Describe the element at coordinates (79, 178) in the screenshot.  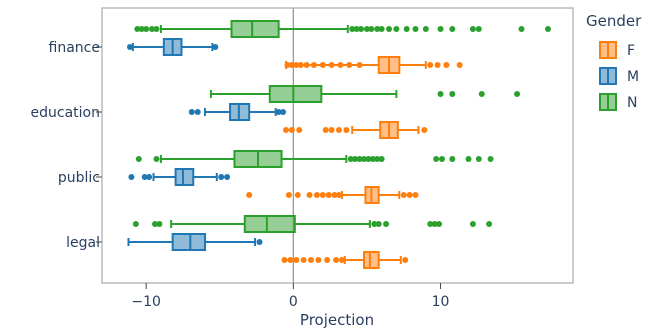
I see `y-tick-label-public: public` at that location.